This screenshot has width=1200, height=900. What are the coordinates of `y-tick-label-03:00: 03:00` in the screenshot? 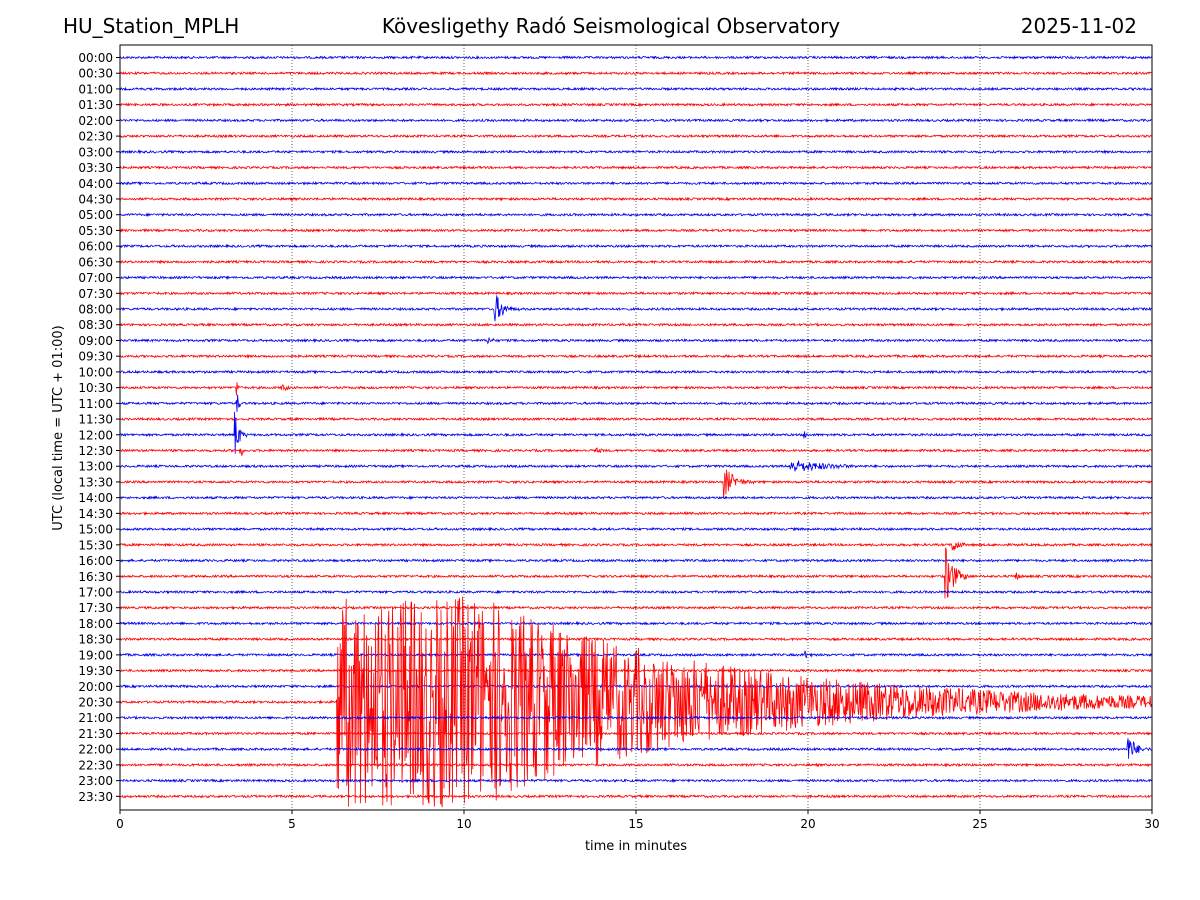 It's located at (95, 152).